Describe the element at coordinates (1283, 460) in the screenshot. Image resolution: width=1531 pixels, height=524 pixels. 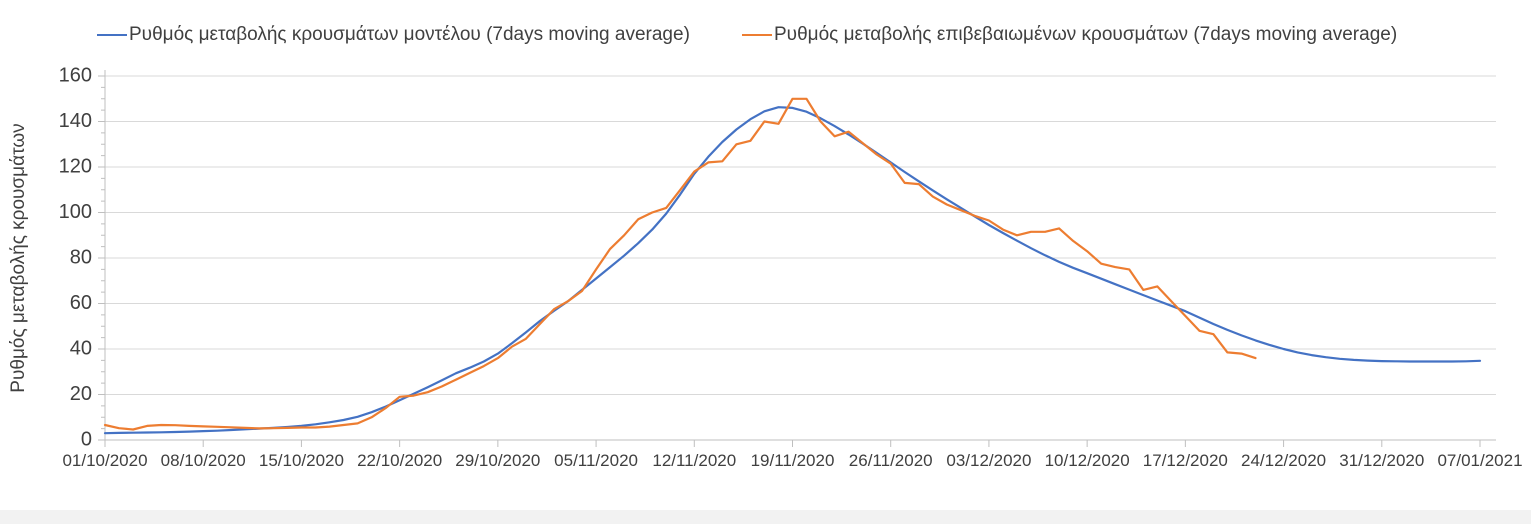
I see `svg-text: 24/12/2020` at that location.